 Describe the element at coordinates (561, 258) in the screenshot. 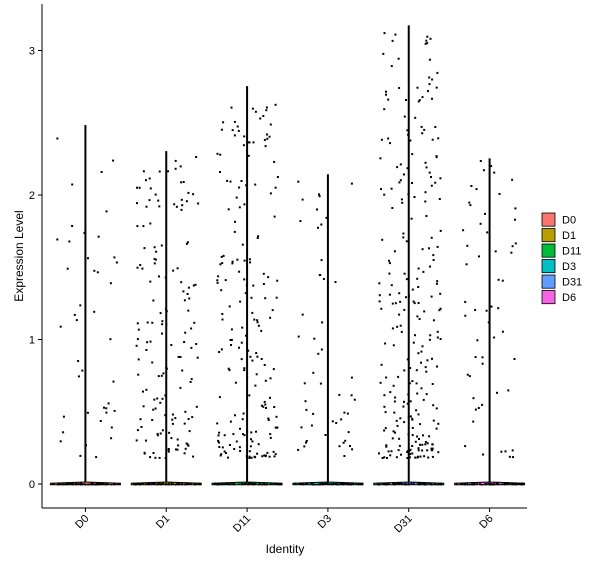

I see `legend: D0 D1 D11 D3 D31 D6` at that location.